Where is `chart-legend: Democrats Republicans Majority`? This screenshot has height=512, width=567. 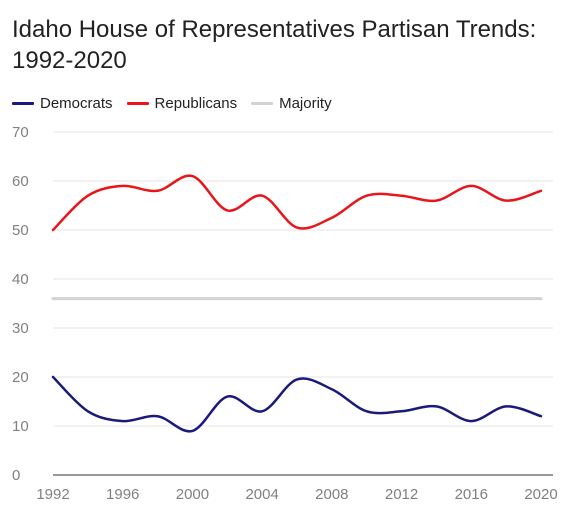 chart-legend: Democrats Republicans Majority is located at coordinates (179, 103).